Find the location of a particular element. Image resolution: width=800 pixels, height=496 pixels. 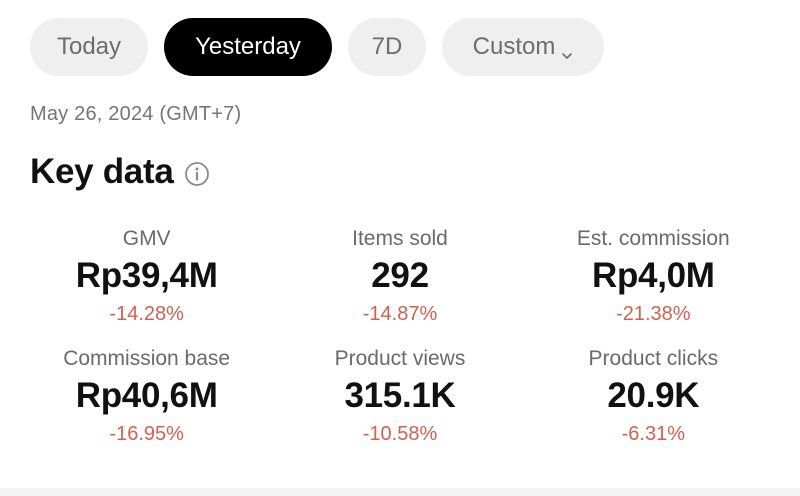

metric-value: 20.9K is located at coordinates (653, 395).